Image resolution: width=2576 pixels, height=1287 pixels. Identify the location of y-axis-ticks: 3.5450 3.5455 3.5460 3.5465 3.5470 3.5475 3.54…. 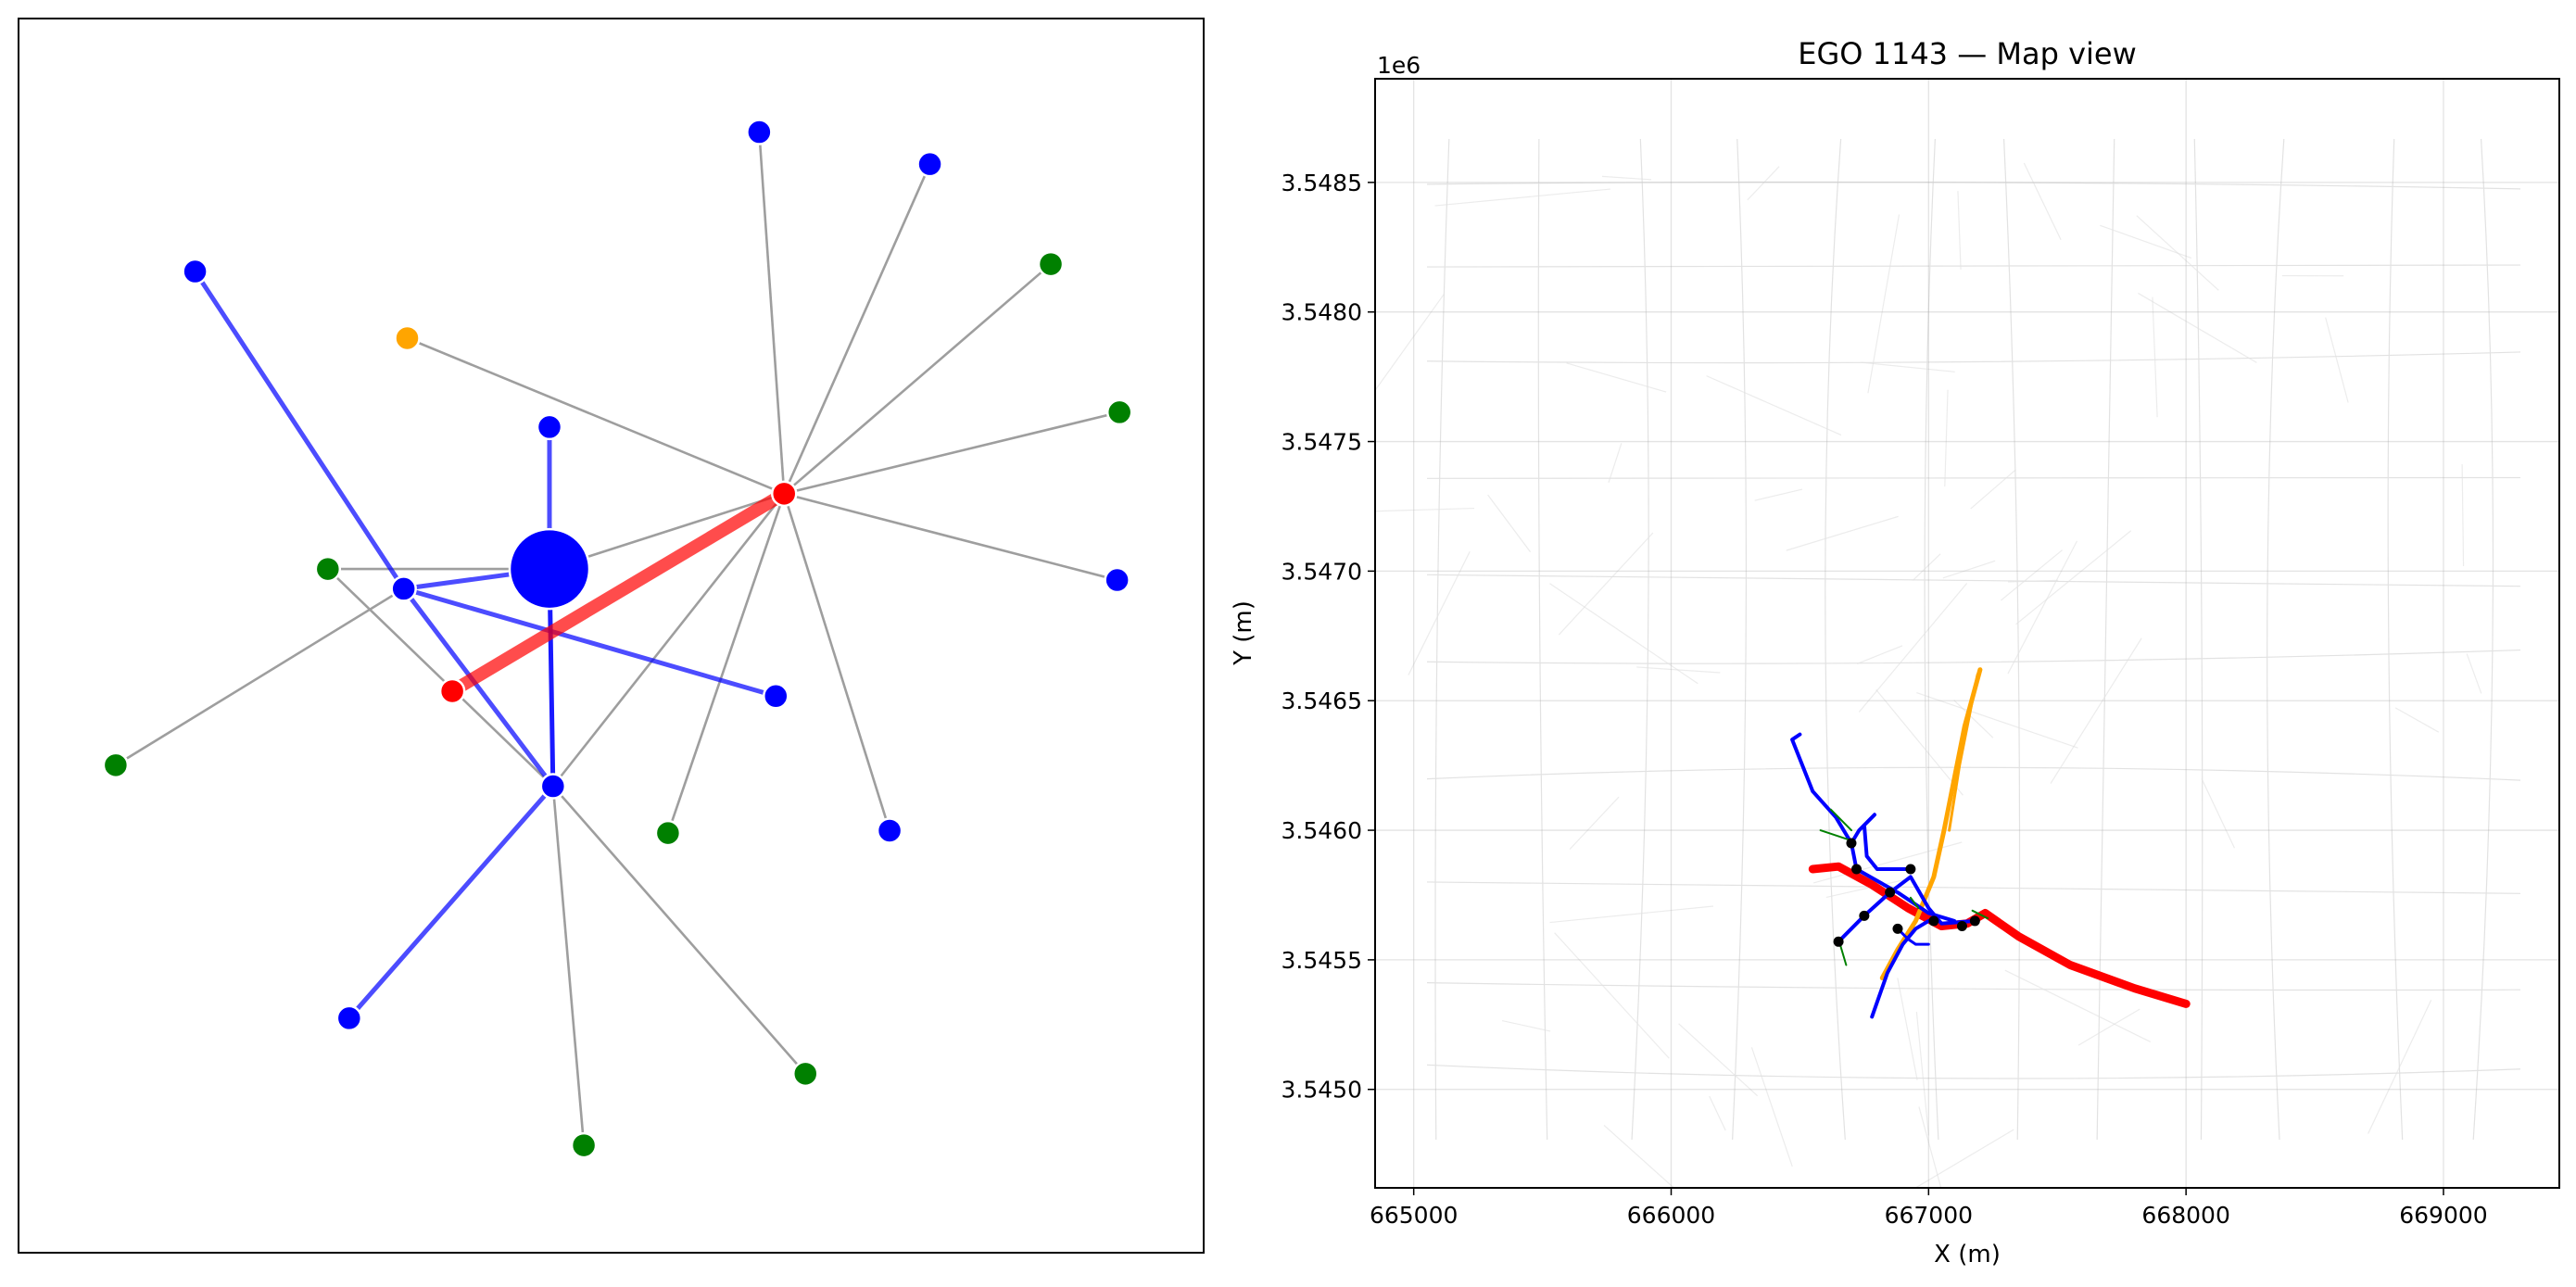
(1329, 637).